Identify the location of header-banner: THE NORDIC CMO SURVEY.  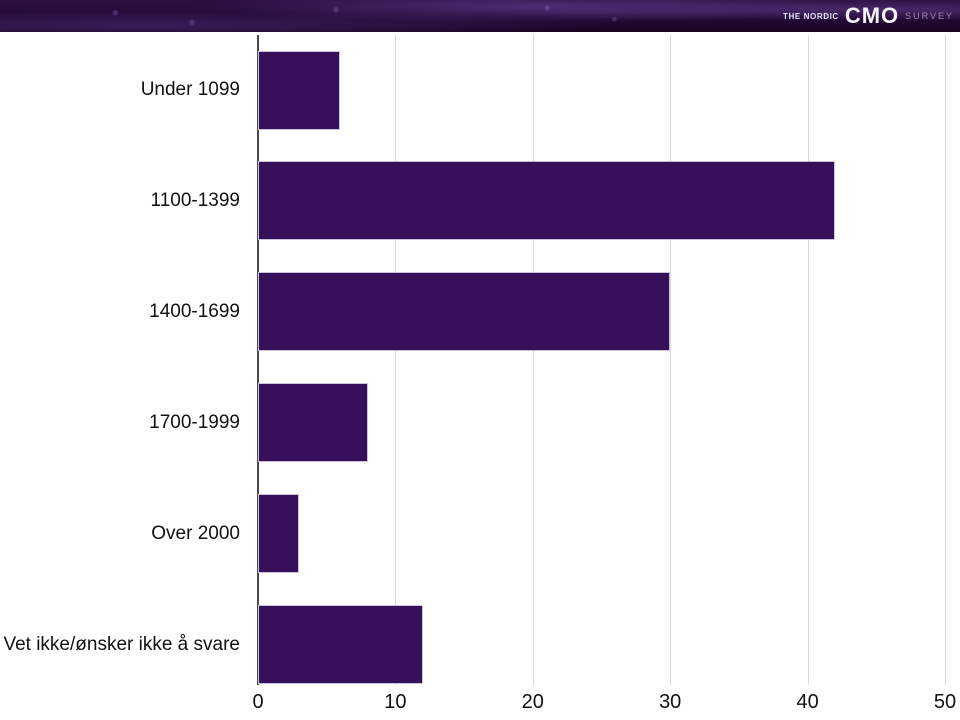
(480, 16).